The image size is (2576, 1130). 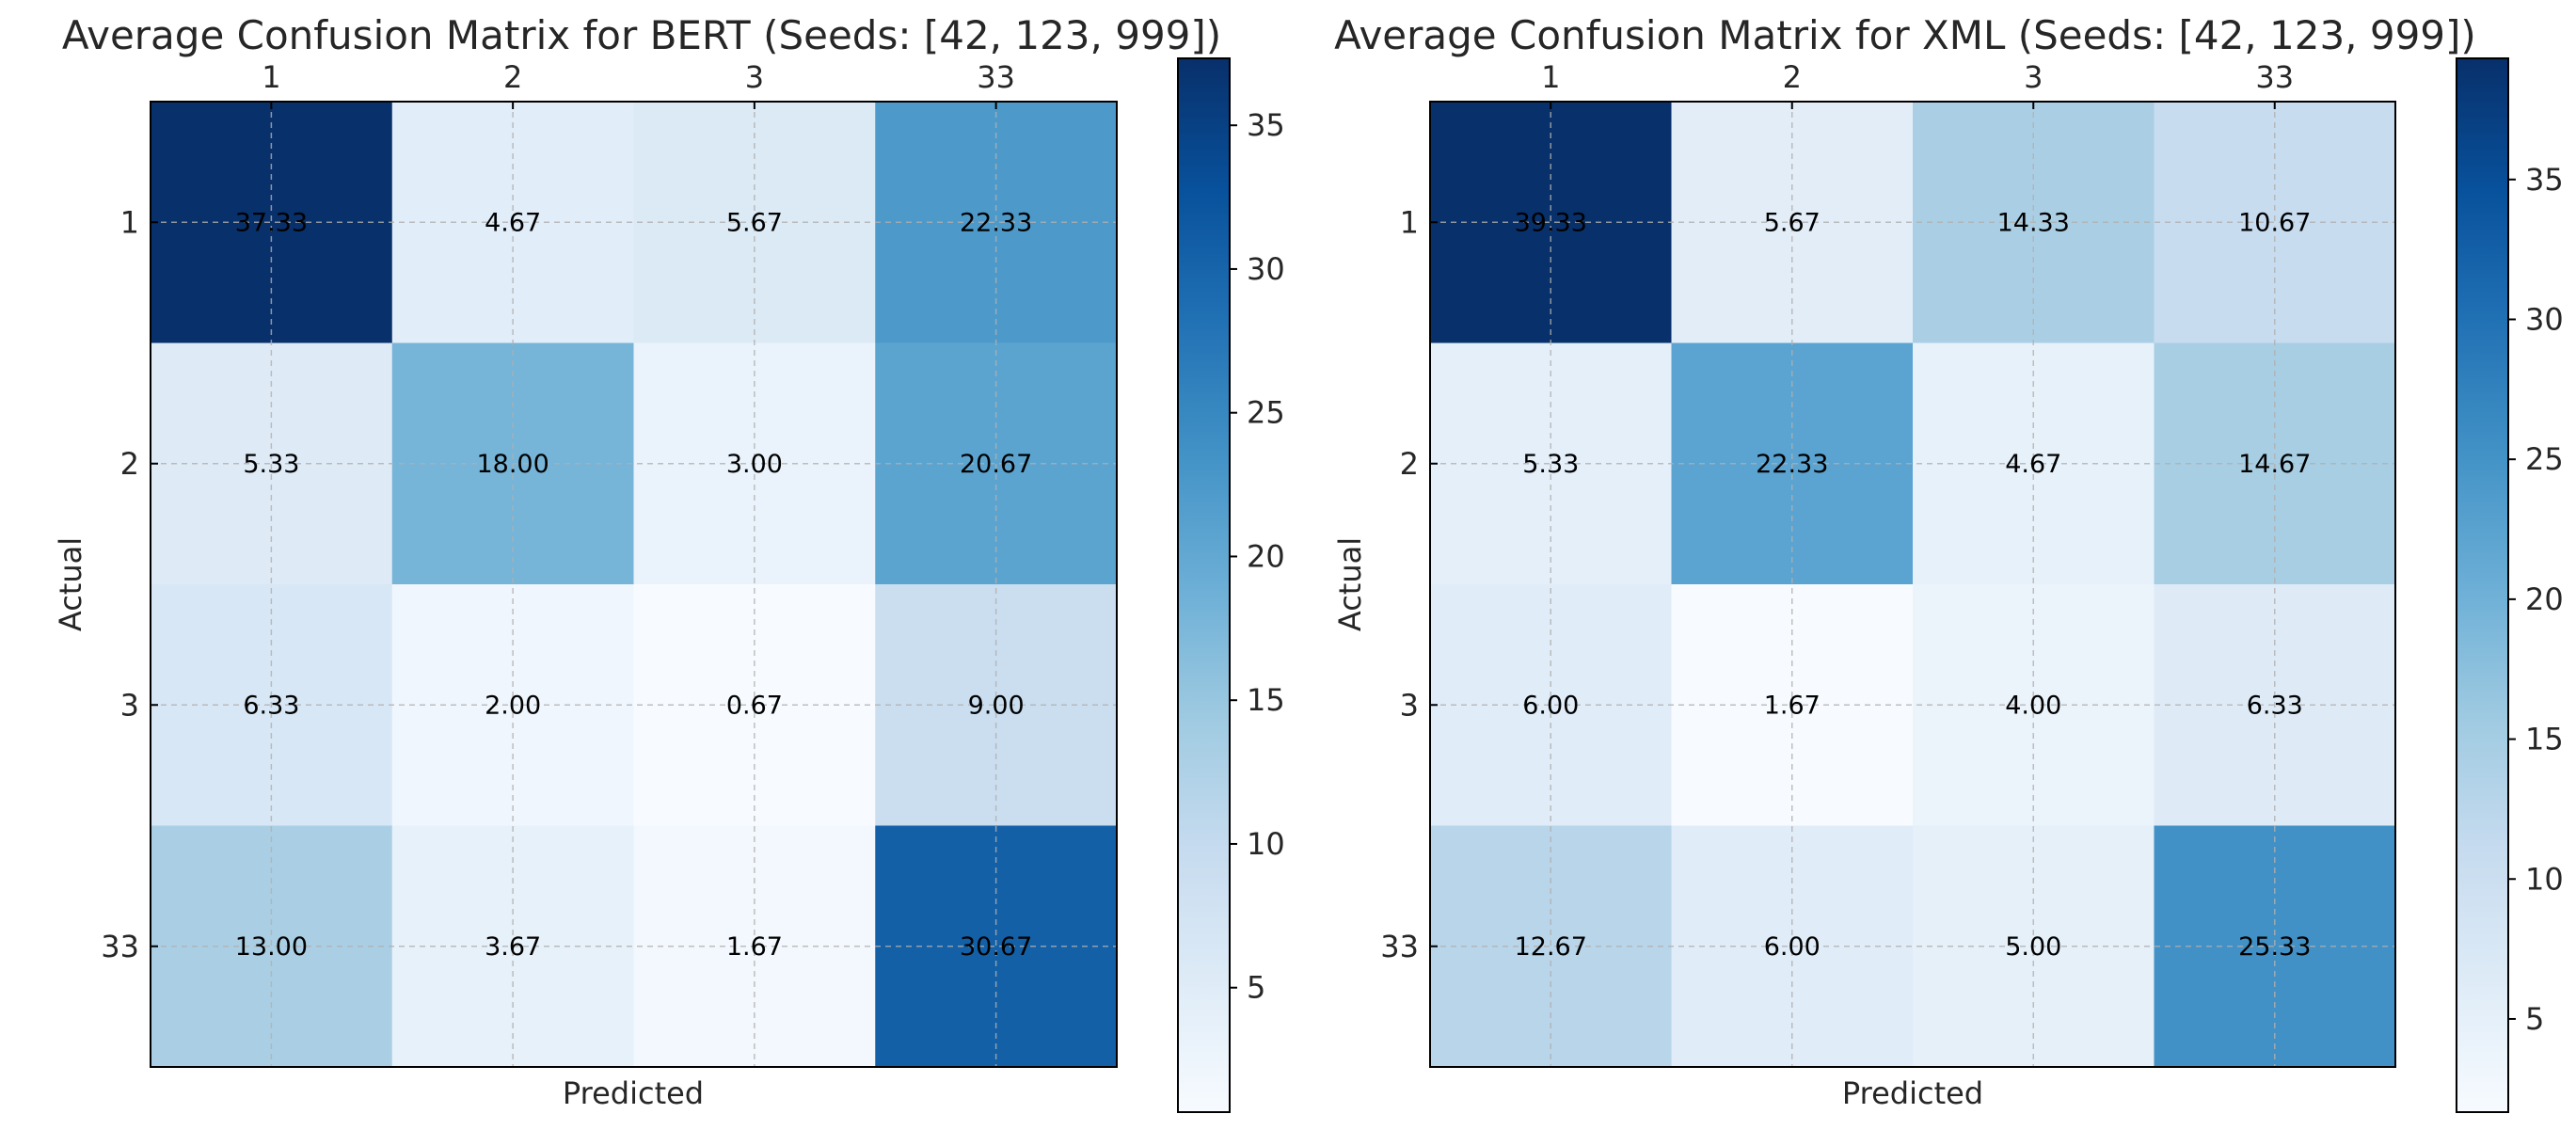 I want to click on cell-value-label: 25.33, so click(x=2275, y=947).